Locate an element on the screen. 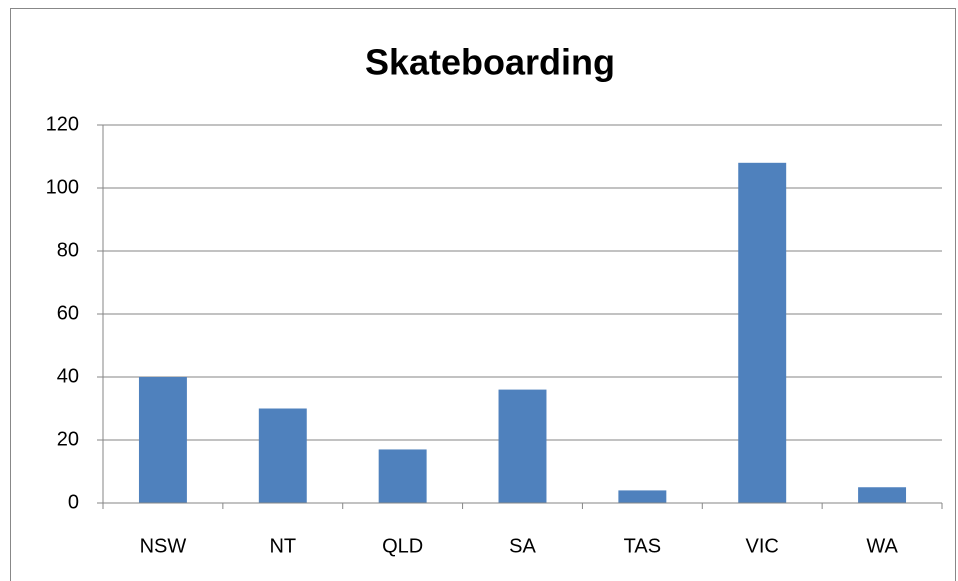 The height and width of the screenshot is (581, 958). x-tick-label: WA is located at coordinates (882, 546).